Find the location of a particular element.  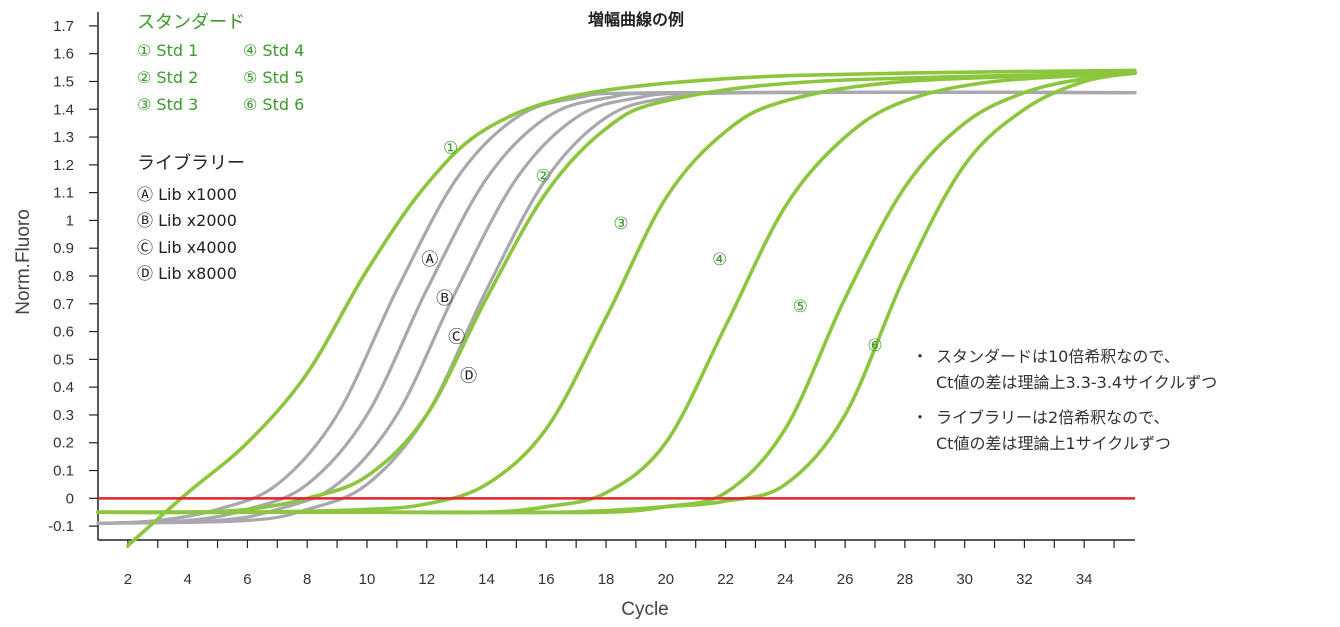

legend-standard-heading: スタンダード is located at coordinates (191, 22).